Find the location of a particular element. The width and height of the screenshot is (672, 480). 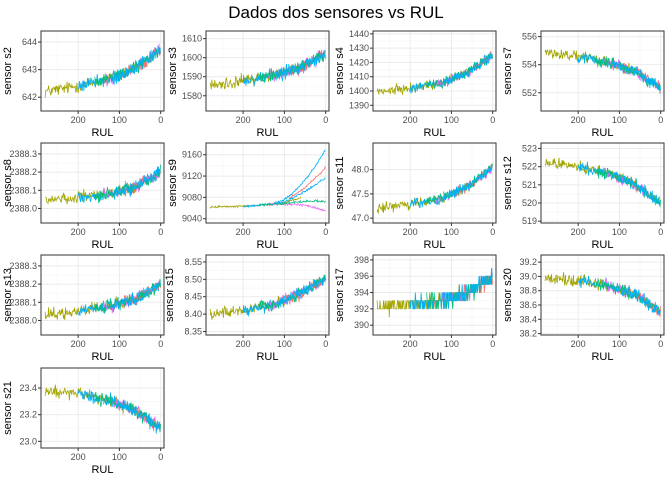

sensor-panel: 200 100 0 9040 9080 9120 9160 RUL sensor s9 is located at coordinates (248, 196).